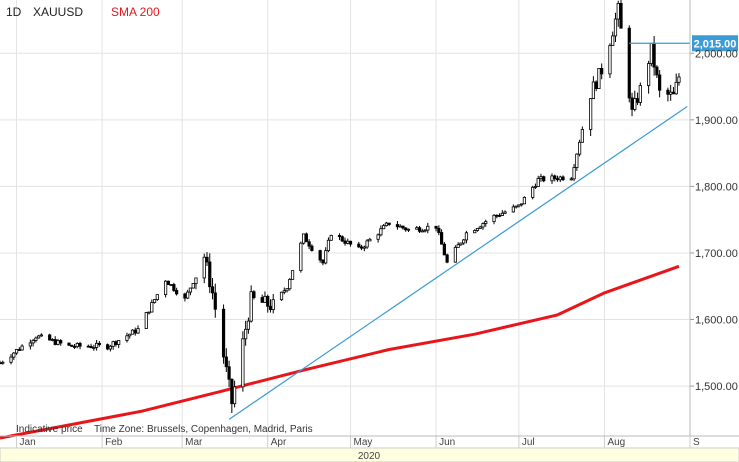 The image size is (739, 462). What do you see at coordinates (616, 442) in the screenshot?
I see `x-tick-label: Aug` at bounding box center [616, 442].